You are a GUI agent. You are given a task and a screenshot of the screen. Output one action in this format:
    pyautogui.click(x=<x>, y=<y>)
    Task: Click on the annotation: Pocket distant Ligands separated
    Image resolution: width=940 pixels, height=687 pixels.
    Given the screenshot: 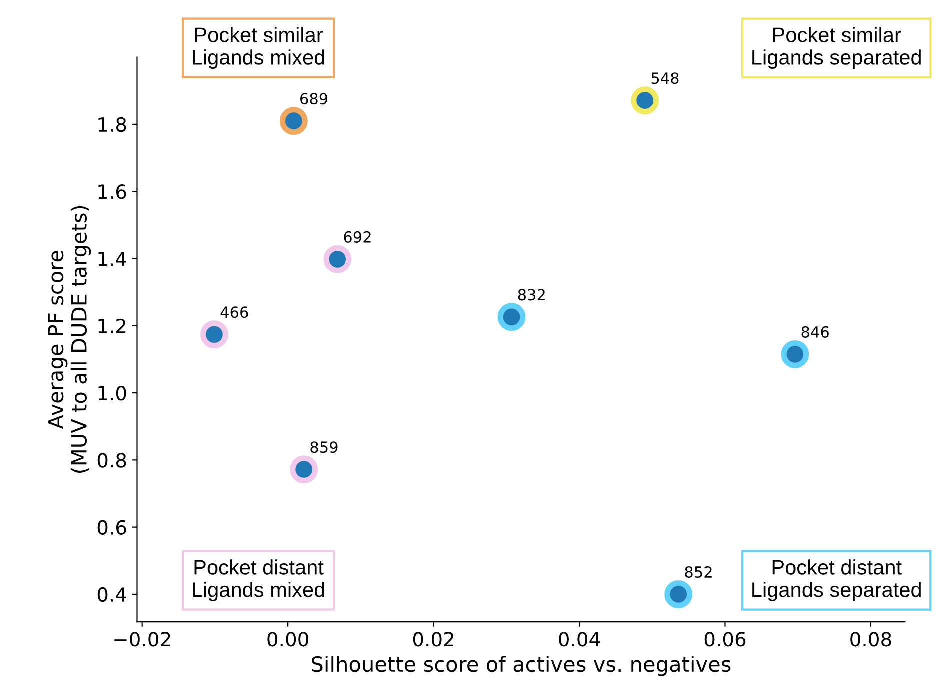 What is the action you would take?
    pyautogui.click(x=836, y=581)
    